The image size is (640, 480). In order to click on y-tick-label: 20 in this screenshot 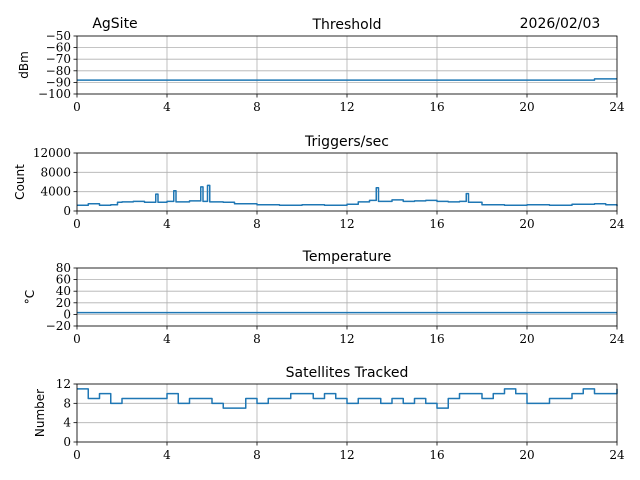, I will do `click(63, 303)`.